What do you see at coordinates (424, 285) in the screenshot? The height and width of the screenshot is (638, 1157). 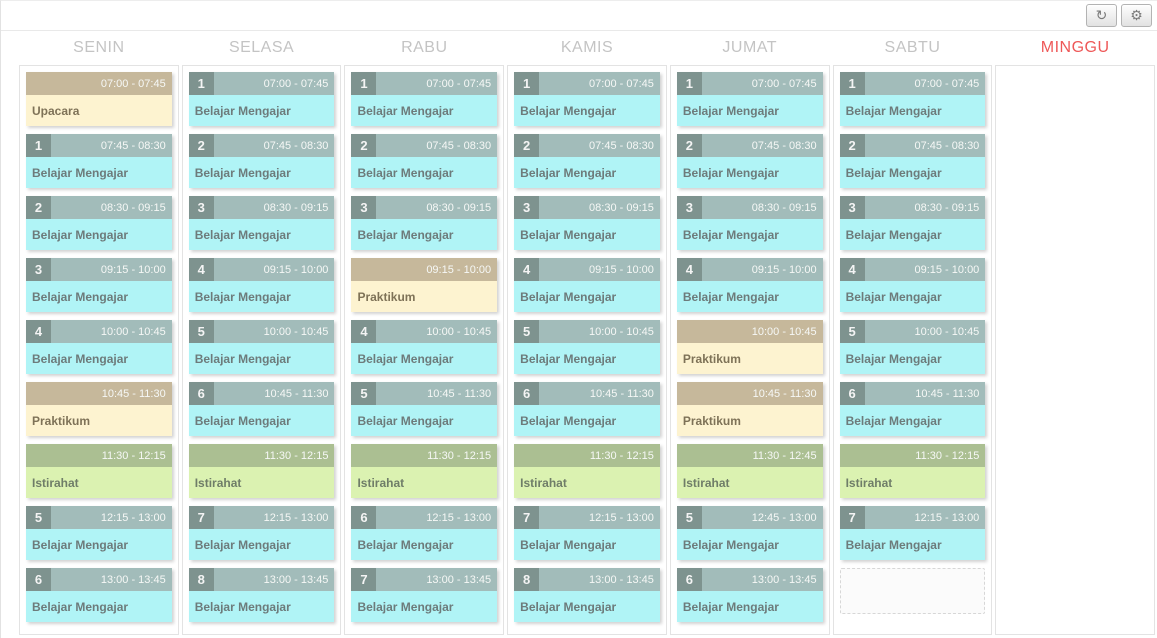 I see `schedule-card: 09:15 - 10:00 Praktikum` at bounding box center [424, 285].